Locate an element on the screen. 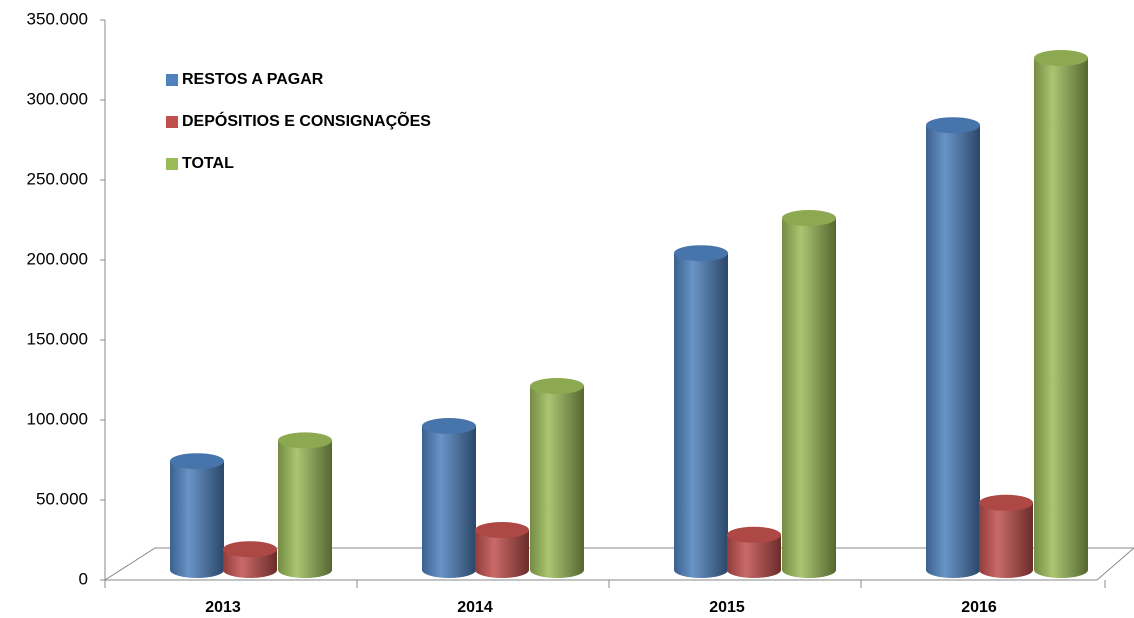  y-tick-label: 50.000 is located at coordinates (62, 498).